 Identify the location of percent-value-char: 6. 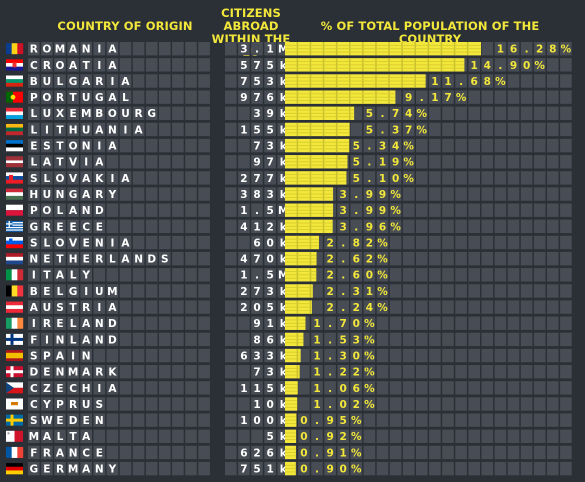
(356, 260).